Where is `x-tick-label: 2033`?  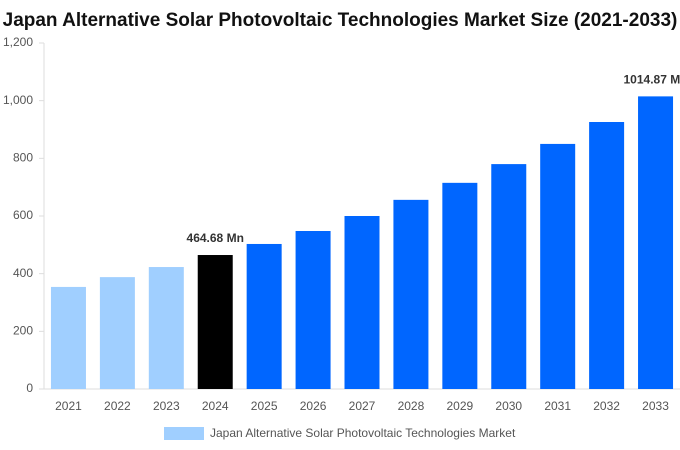
x-tick-label: 2033 is located at coordinates (655, 406).